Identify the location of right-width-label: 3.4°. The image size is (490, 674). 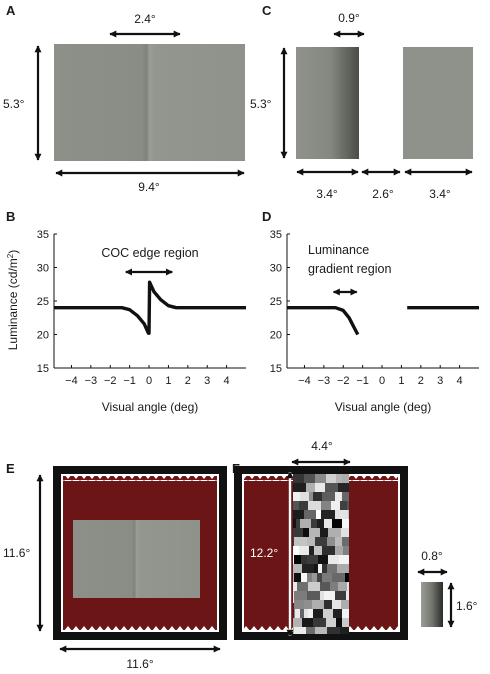
(440, 194).